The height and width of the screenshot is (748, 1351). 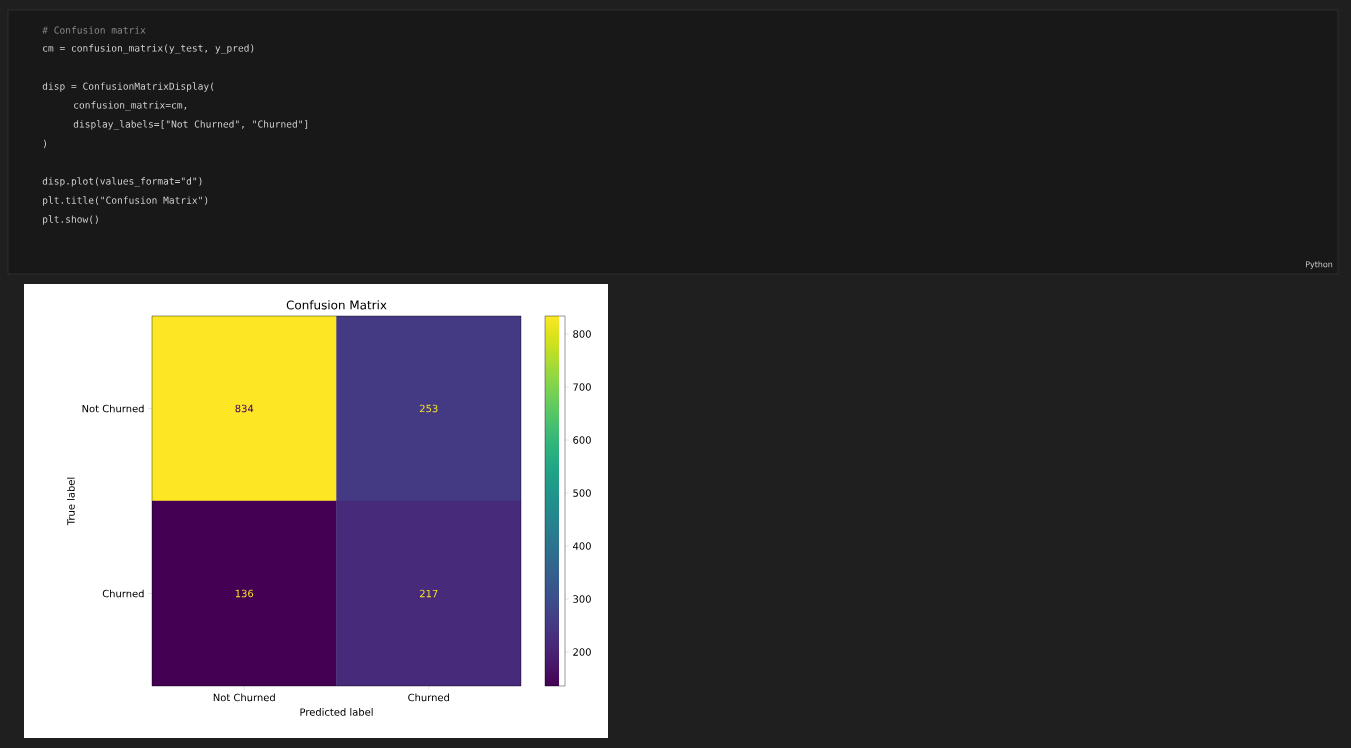 What do you see at coordinates (71, 501) in the screenshot?
I see `y-axis-title: True label` at bounding box center [71, 501].